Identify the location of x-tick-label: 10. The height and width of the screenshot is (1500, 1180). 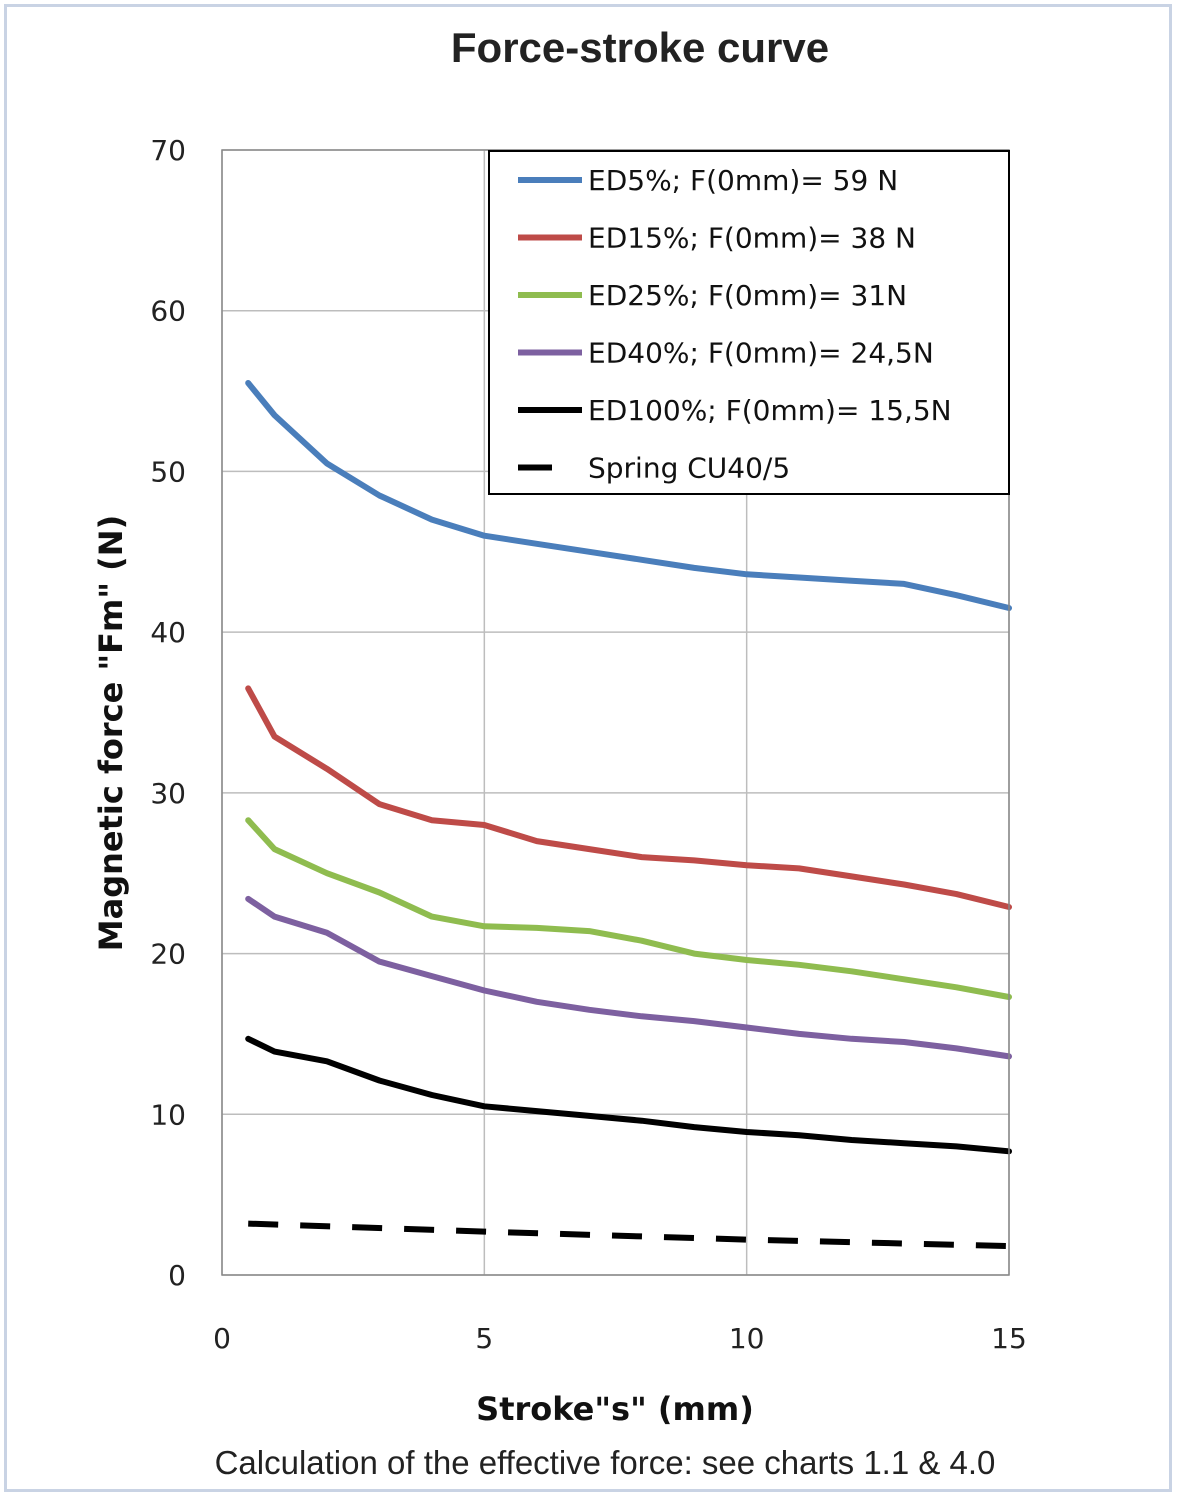
(747, 1338).